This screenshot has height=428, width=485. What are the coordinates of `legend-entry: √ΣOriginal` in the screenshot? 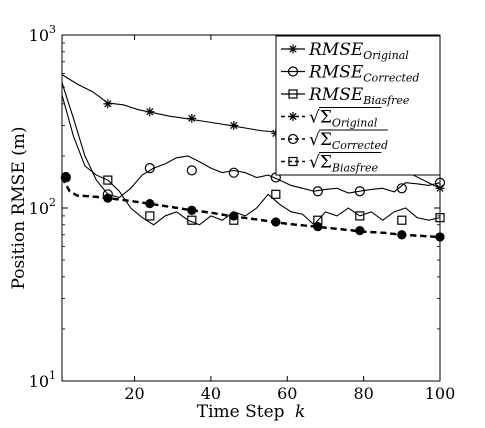 It's located at (343, 119).